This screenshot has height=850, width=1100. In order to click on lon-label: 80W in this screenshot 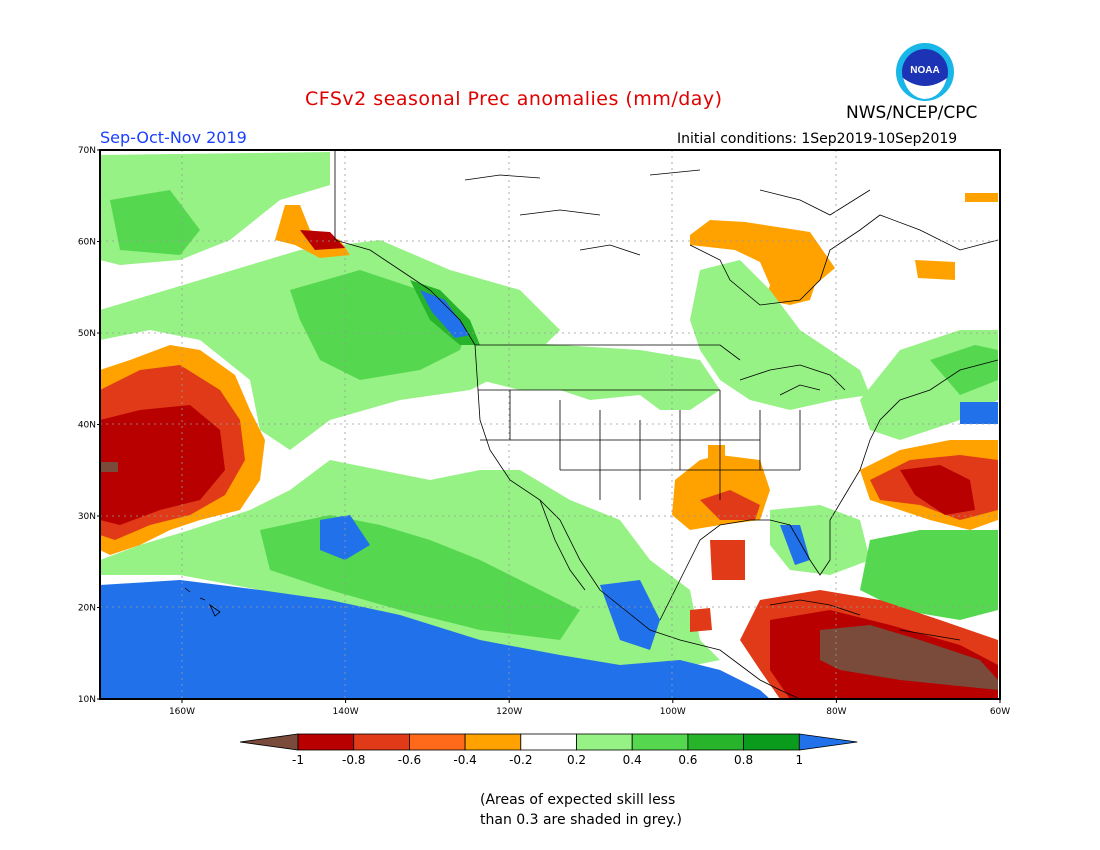, I will do `click(836, 712)`.